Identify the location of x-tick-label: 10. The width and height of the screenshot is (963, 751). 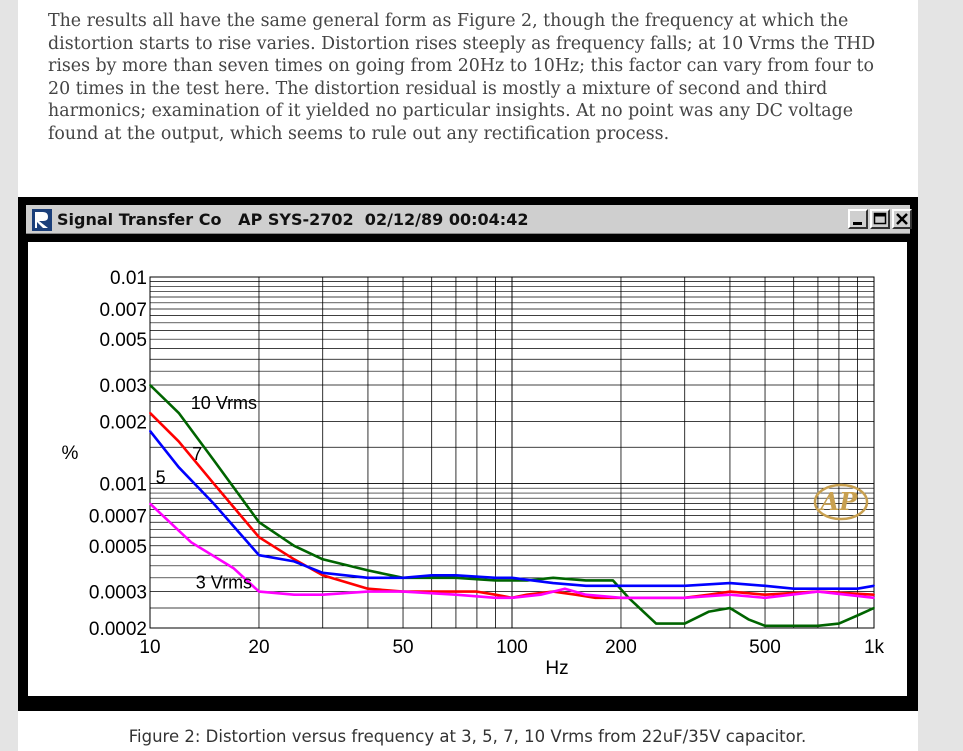
(149, 647).